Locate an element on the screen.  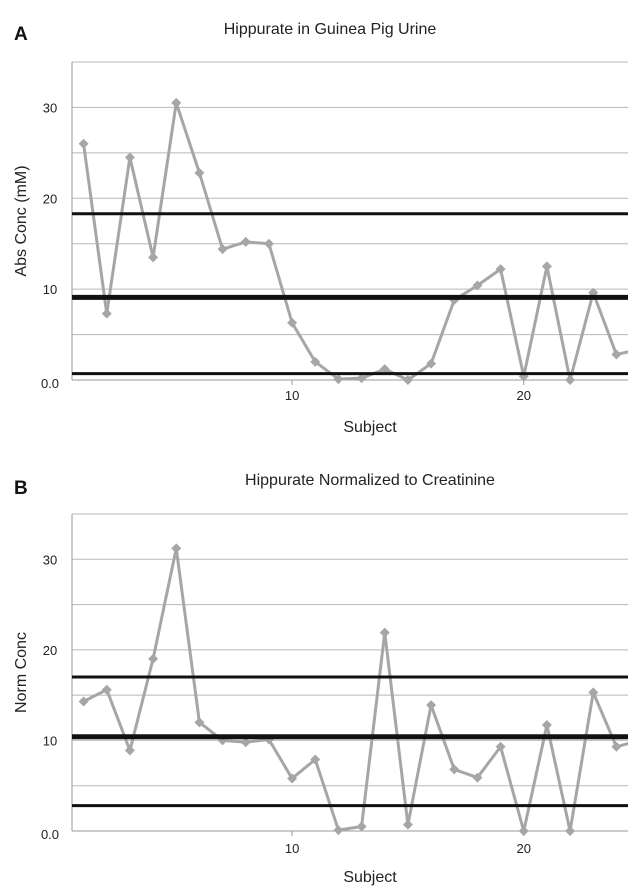
y-axis-label: Norm Conc is located at coordinates (21, 672).